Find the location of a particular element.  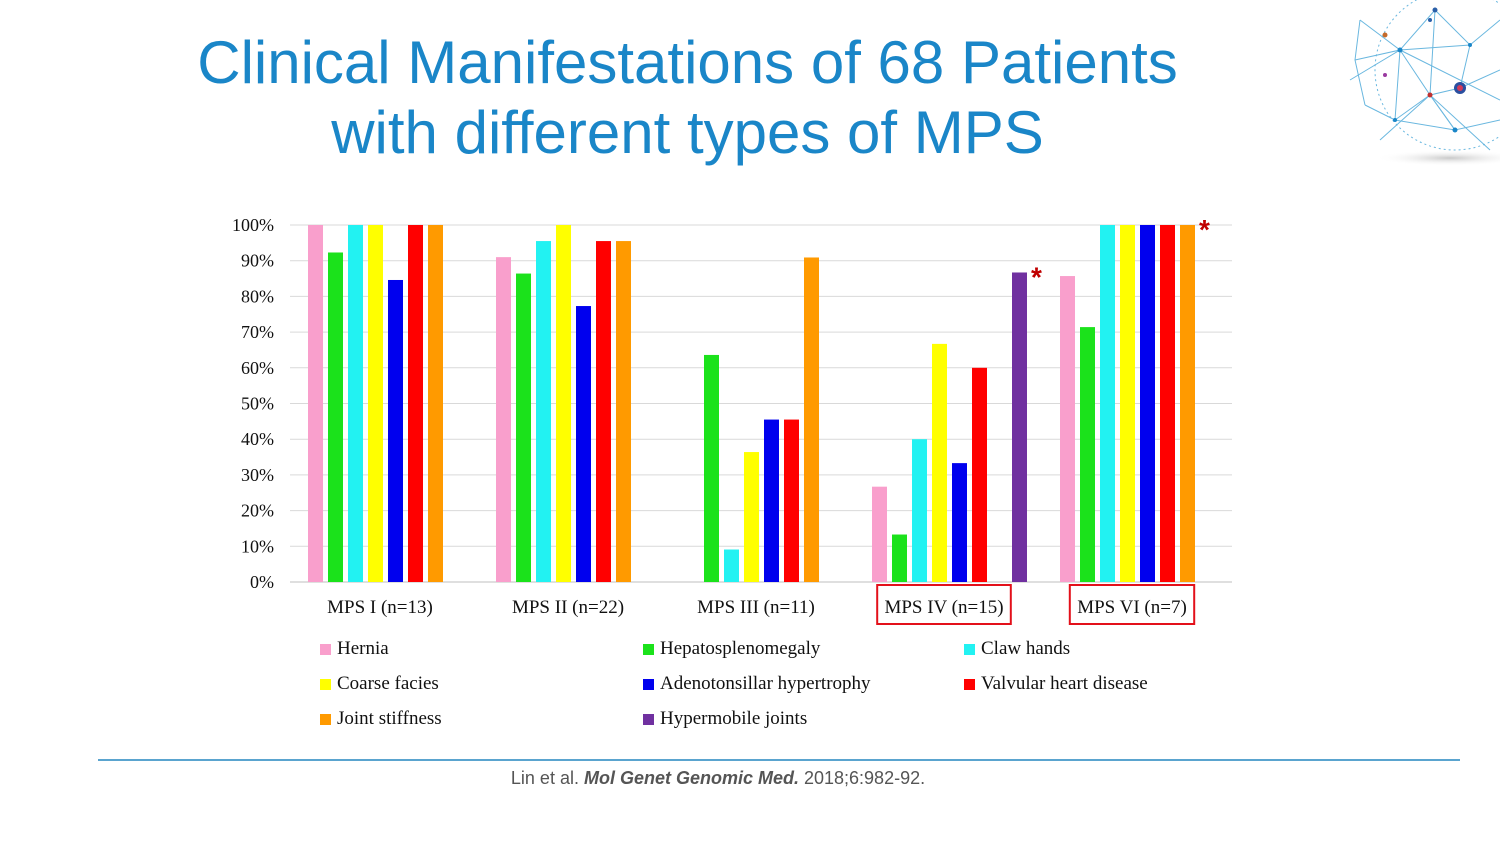

x-category-label: MPS I (n=13) is located at coordinates (380, 607).